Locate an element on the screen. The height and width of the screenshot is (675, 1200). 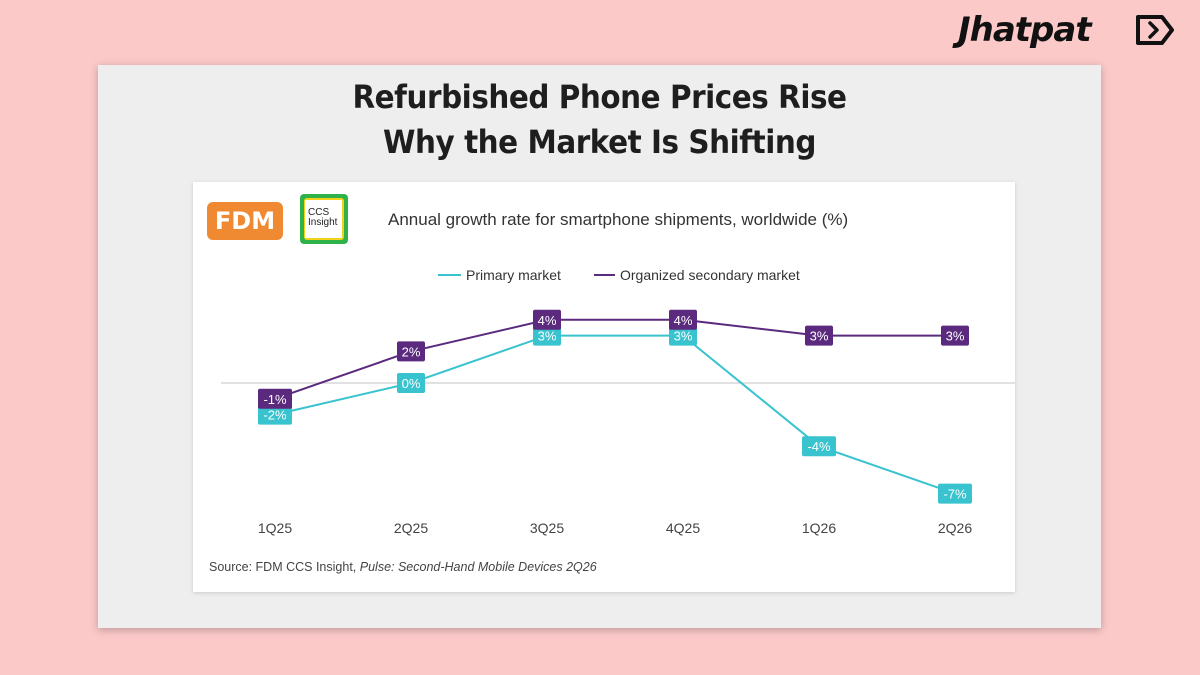
data-label-1-0: -1% is located at coordinates (275, 399).